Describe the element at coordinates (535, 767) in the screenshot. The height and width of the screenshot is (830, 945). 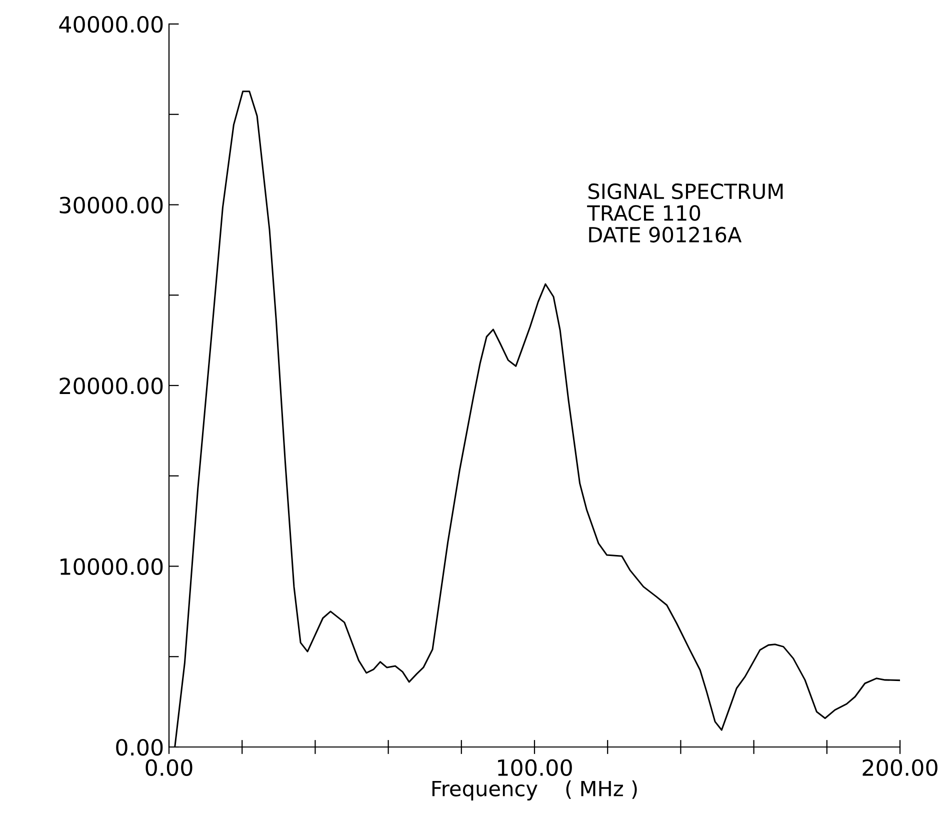
I see `x-tick-label: 100.00` at that location.